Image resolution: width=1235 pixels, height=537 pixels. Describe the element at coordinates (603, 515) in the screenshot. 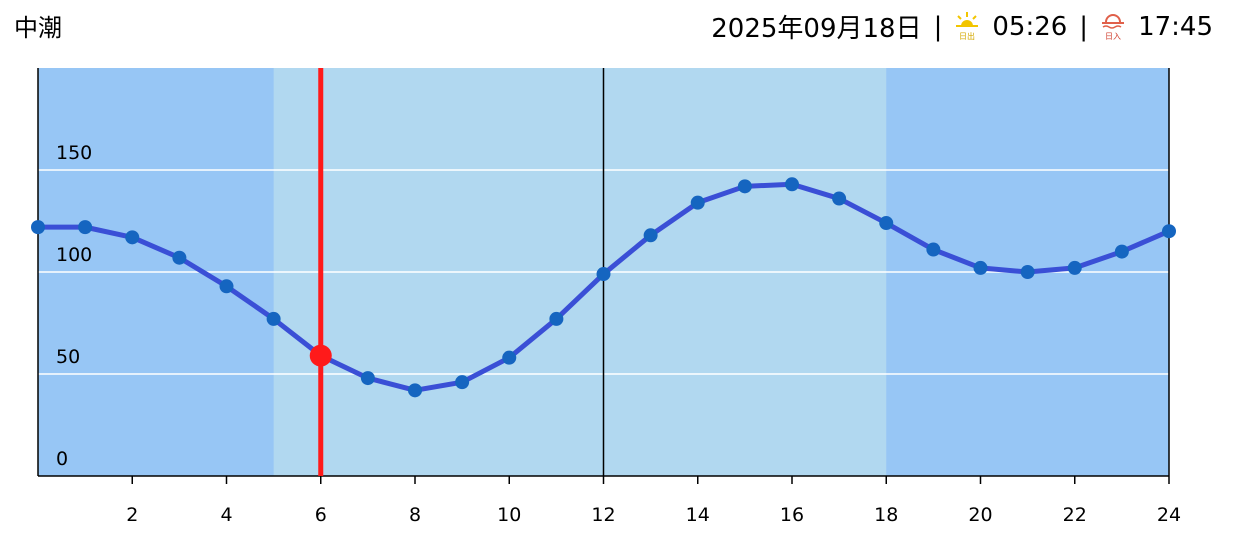

I see `x-tick-label: 12` at that location.